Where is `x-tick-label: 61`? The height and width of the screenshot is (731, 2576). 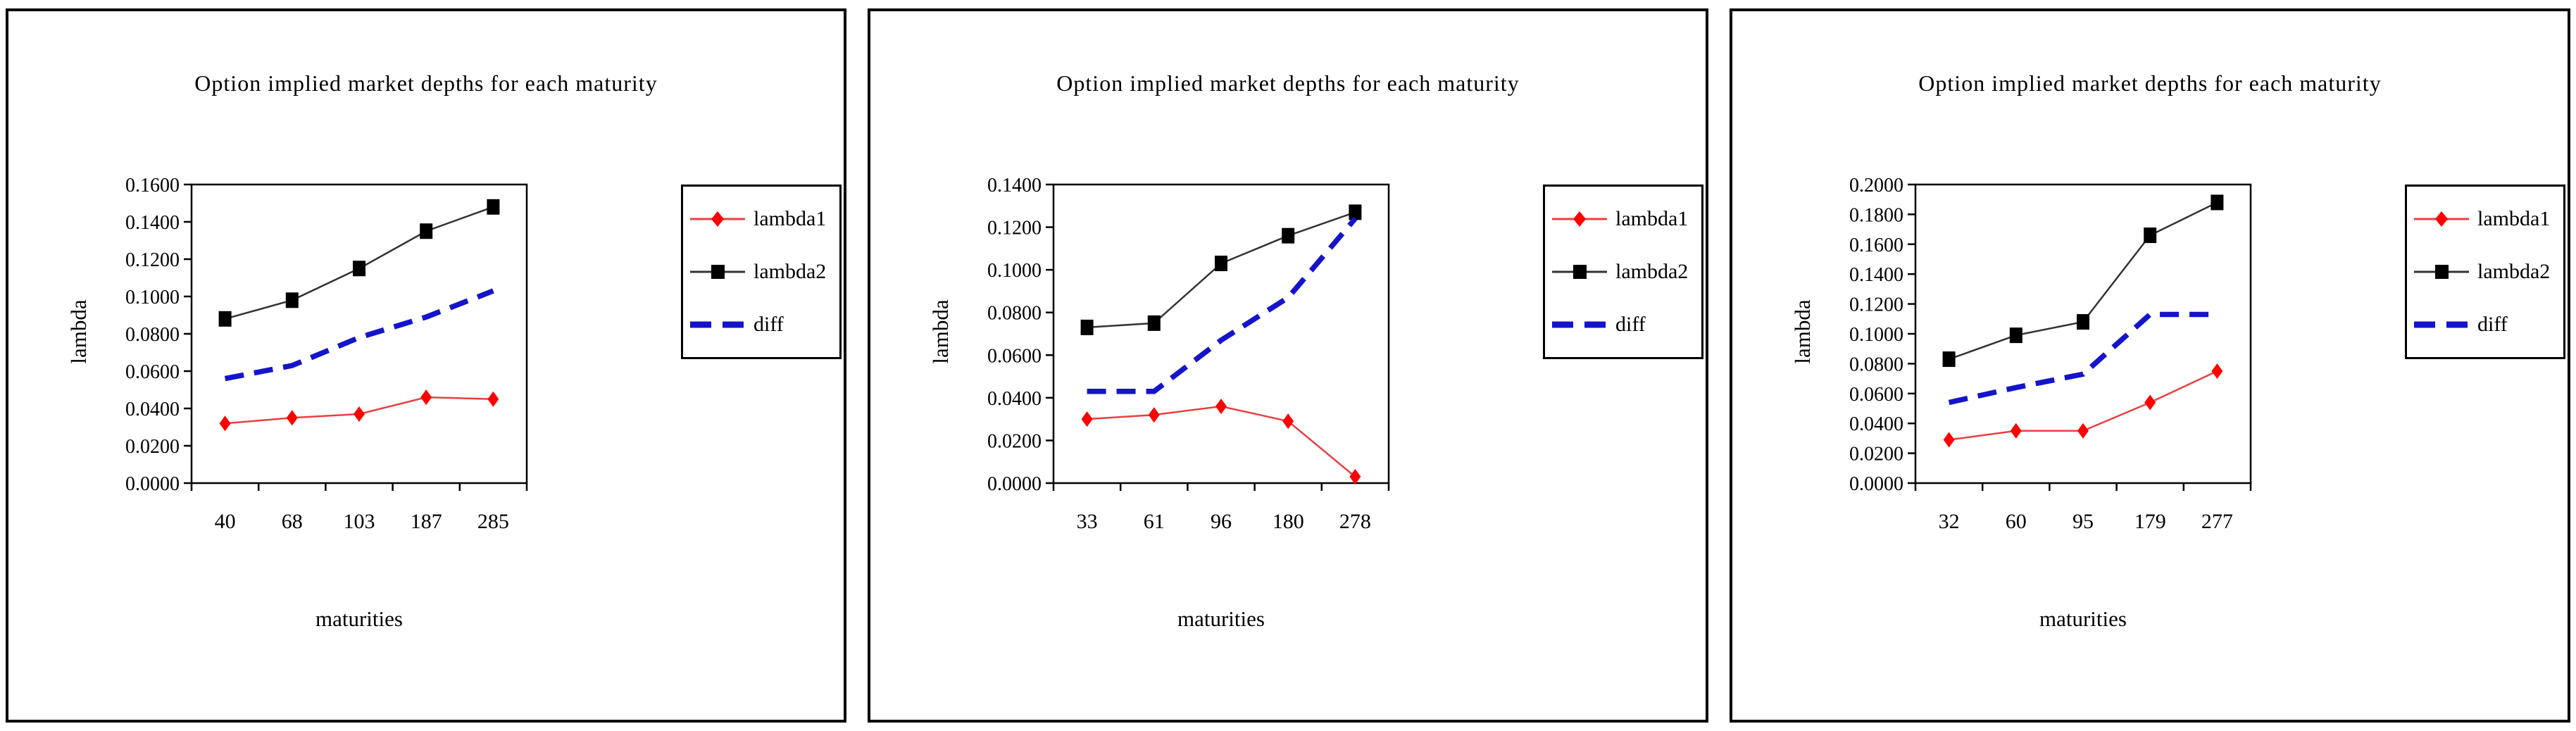 x-tick-label: 61 is located at coordinates (1154, 521).